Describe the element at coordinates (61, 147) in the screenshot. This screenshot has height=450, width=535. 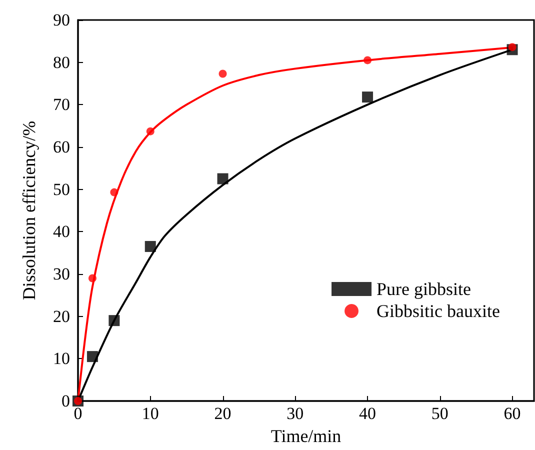
I see `y-tick-label: 60` at that location.